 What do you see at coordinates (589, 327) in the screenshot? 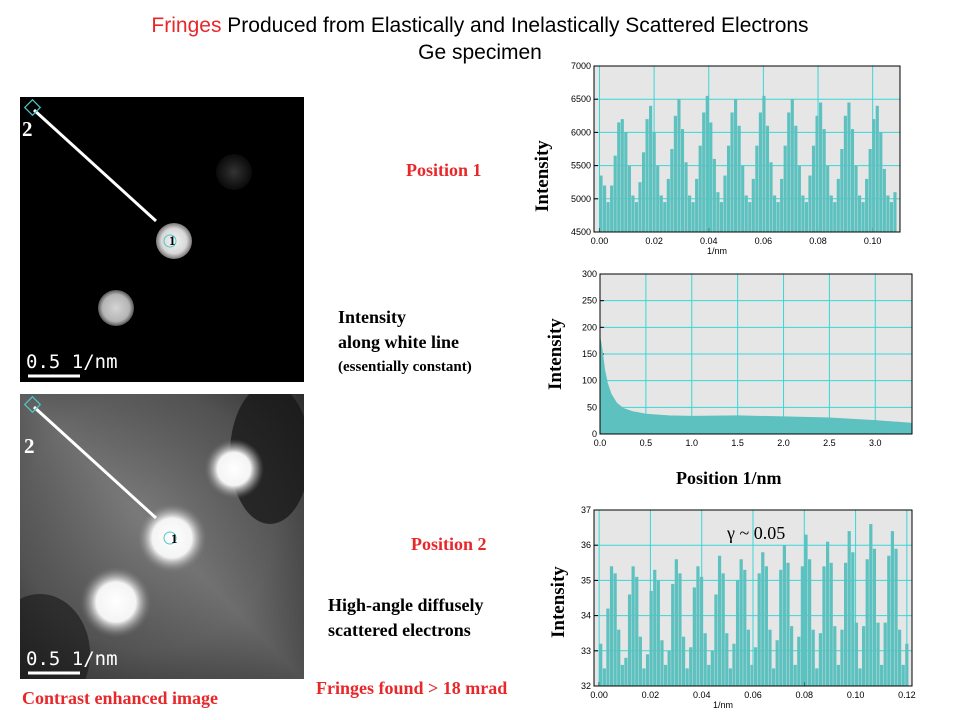
I see `y-tick-label: 200` at bounding box center [589, 327].